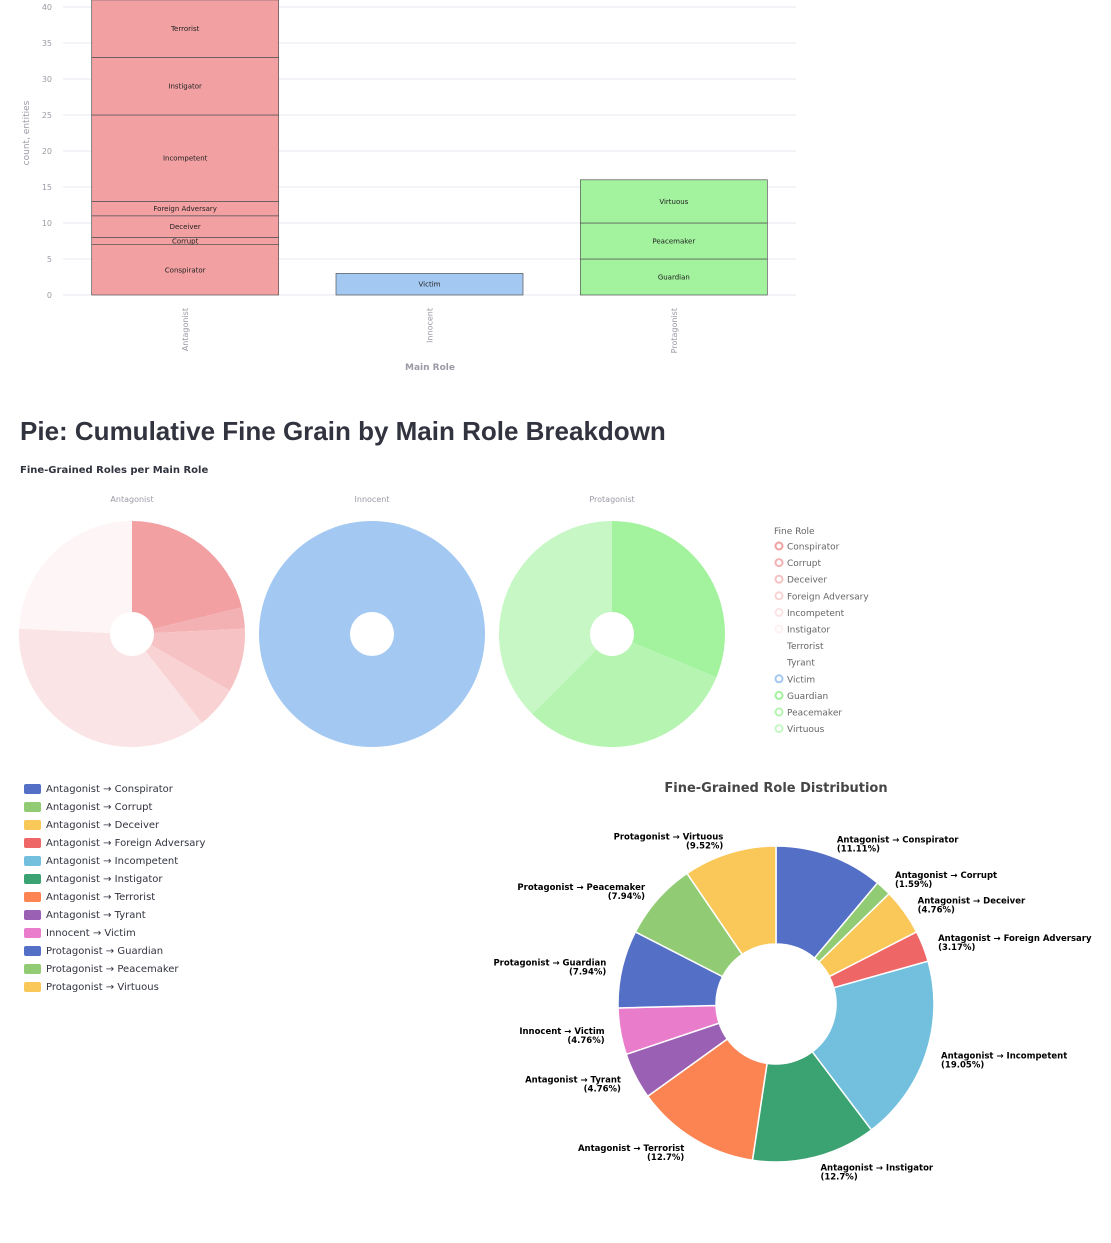  I want to click on donut-label: Antagonist → Conspirator, so click(898, 840).